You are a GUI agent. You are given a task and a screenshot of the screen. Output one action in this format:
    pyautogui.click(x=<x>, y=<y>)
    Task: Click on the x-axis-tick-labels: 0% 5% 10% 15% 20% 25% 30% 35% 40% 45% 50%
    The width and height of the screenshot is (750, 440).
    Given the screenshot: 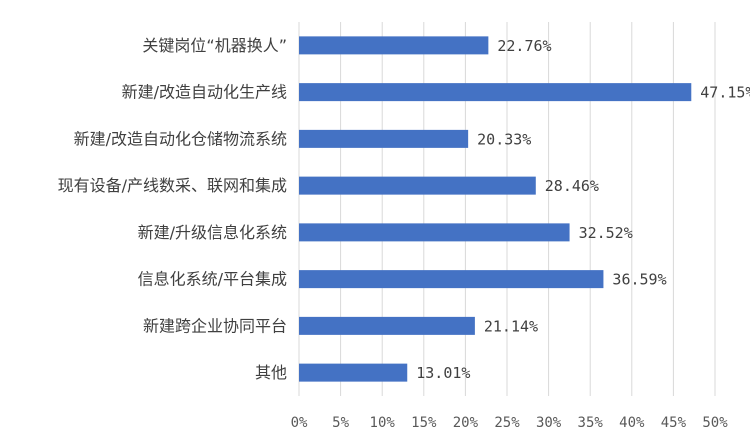 What is the action you would take?
    pyautogui.click(x=510, y=423)
    